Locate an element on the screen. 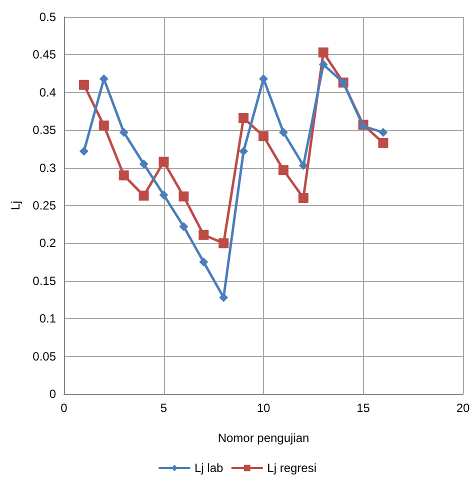  y-tick-label: 0.1 is located at coordinates (47, 319).